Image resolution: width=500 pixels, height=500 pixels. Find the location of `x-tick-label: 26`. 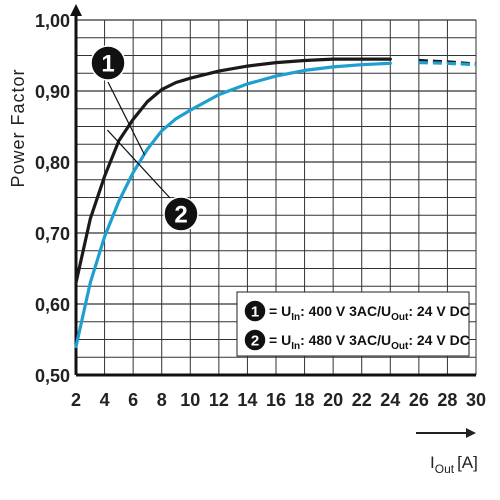

x-tick-label: 26 is located at coordinates (419, 400).